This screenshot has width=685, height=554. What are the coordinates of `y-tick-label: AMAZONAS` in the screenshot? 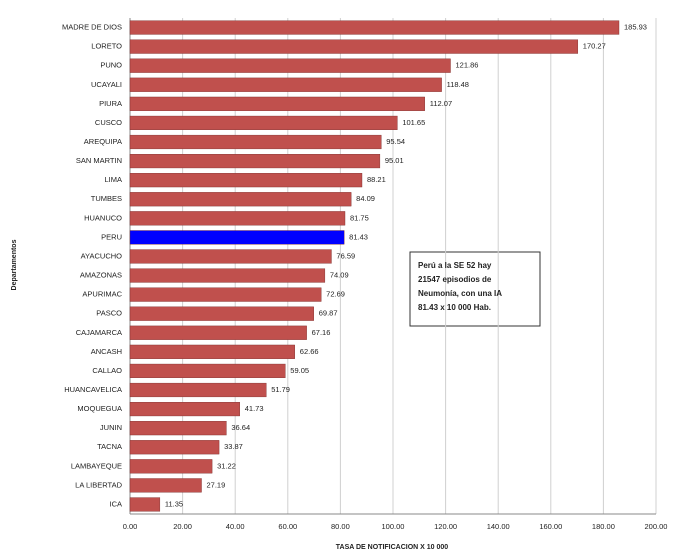 It's located at (101, 275).